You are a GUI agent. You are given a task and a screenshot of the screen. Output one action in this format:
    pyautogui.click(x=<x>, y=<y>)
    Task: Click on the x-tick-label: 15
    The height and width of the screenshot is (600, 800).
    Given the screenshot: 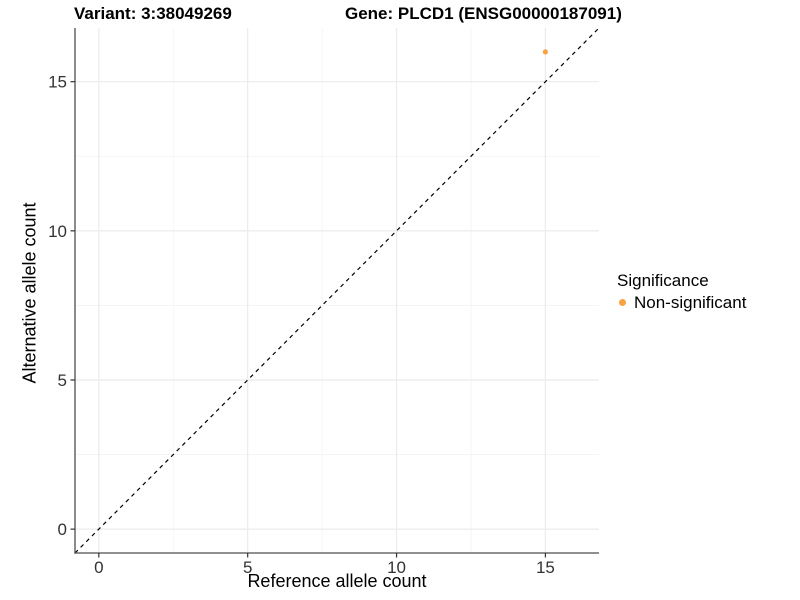 What is the action you would take?
    pyautogui.click(x=545, y=567)
    